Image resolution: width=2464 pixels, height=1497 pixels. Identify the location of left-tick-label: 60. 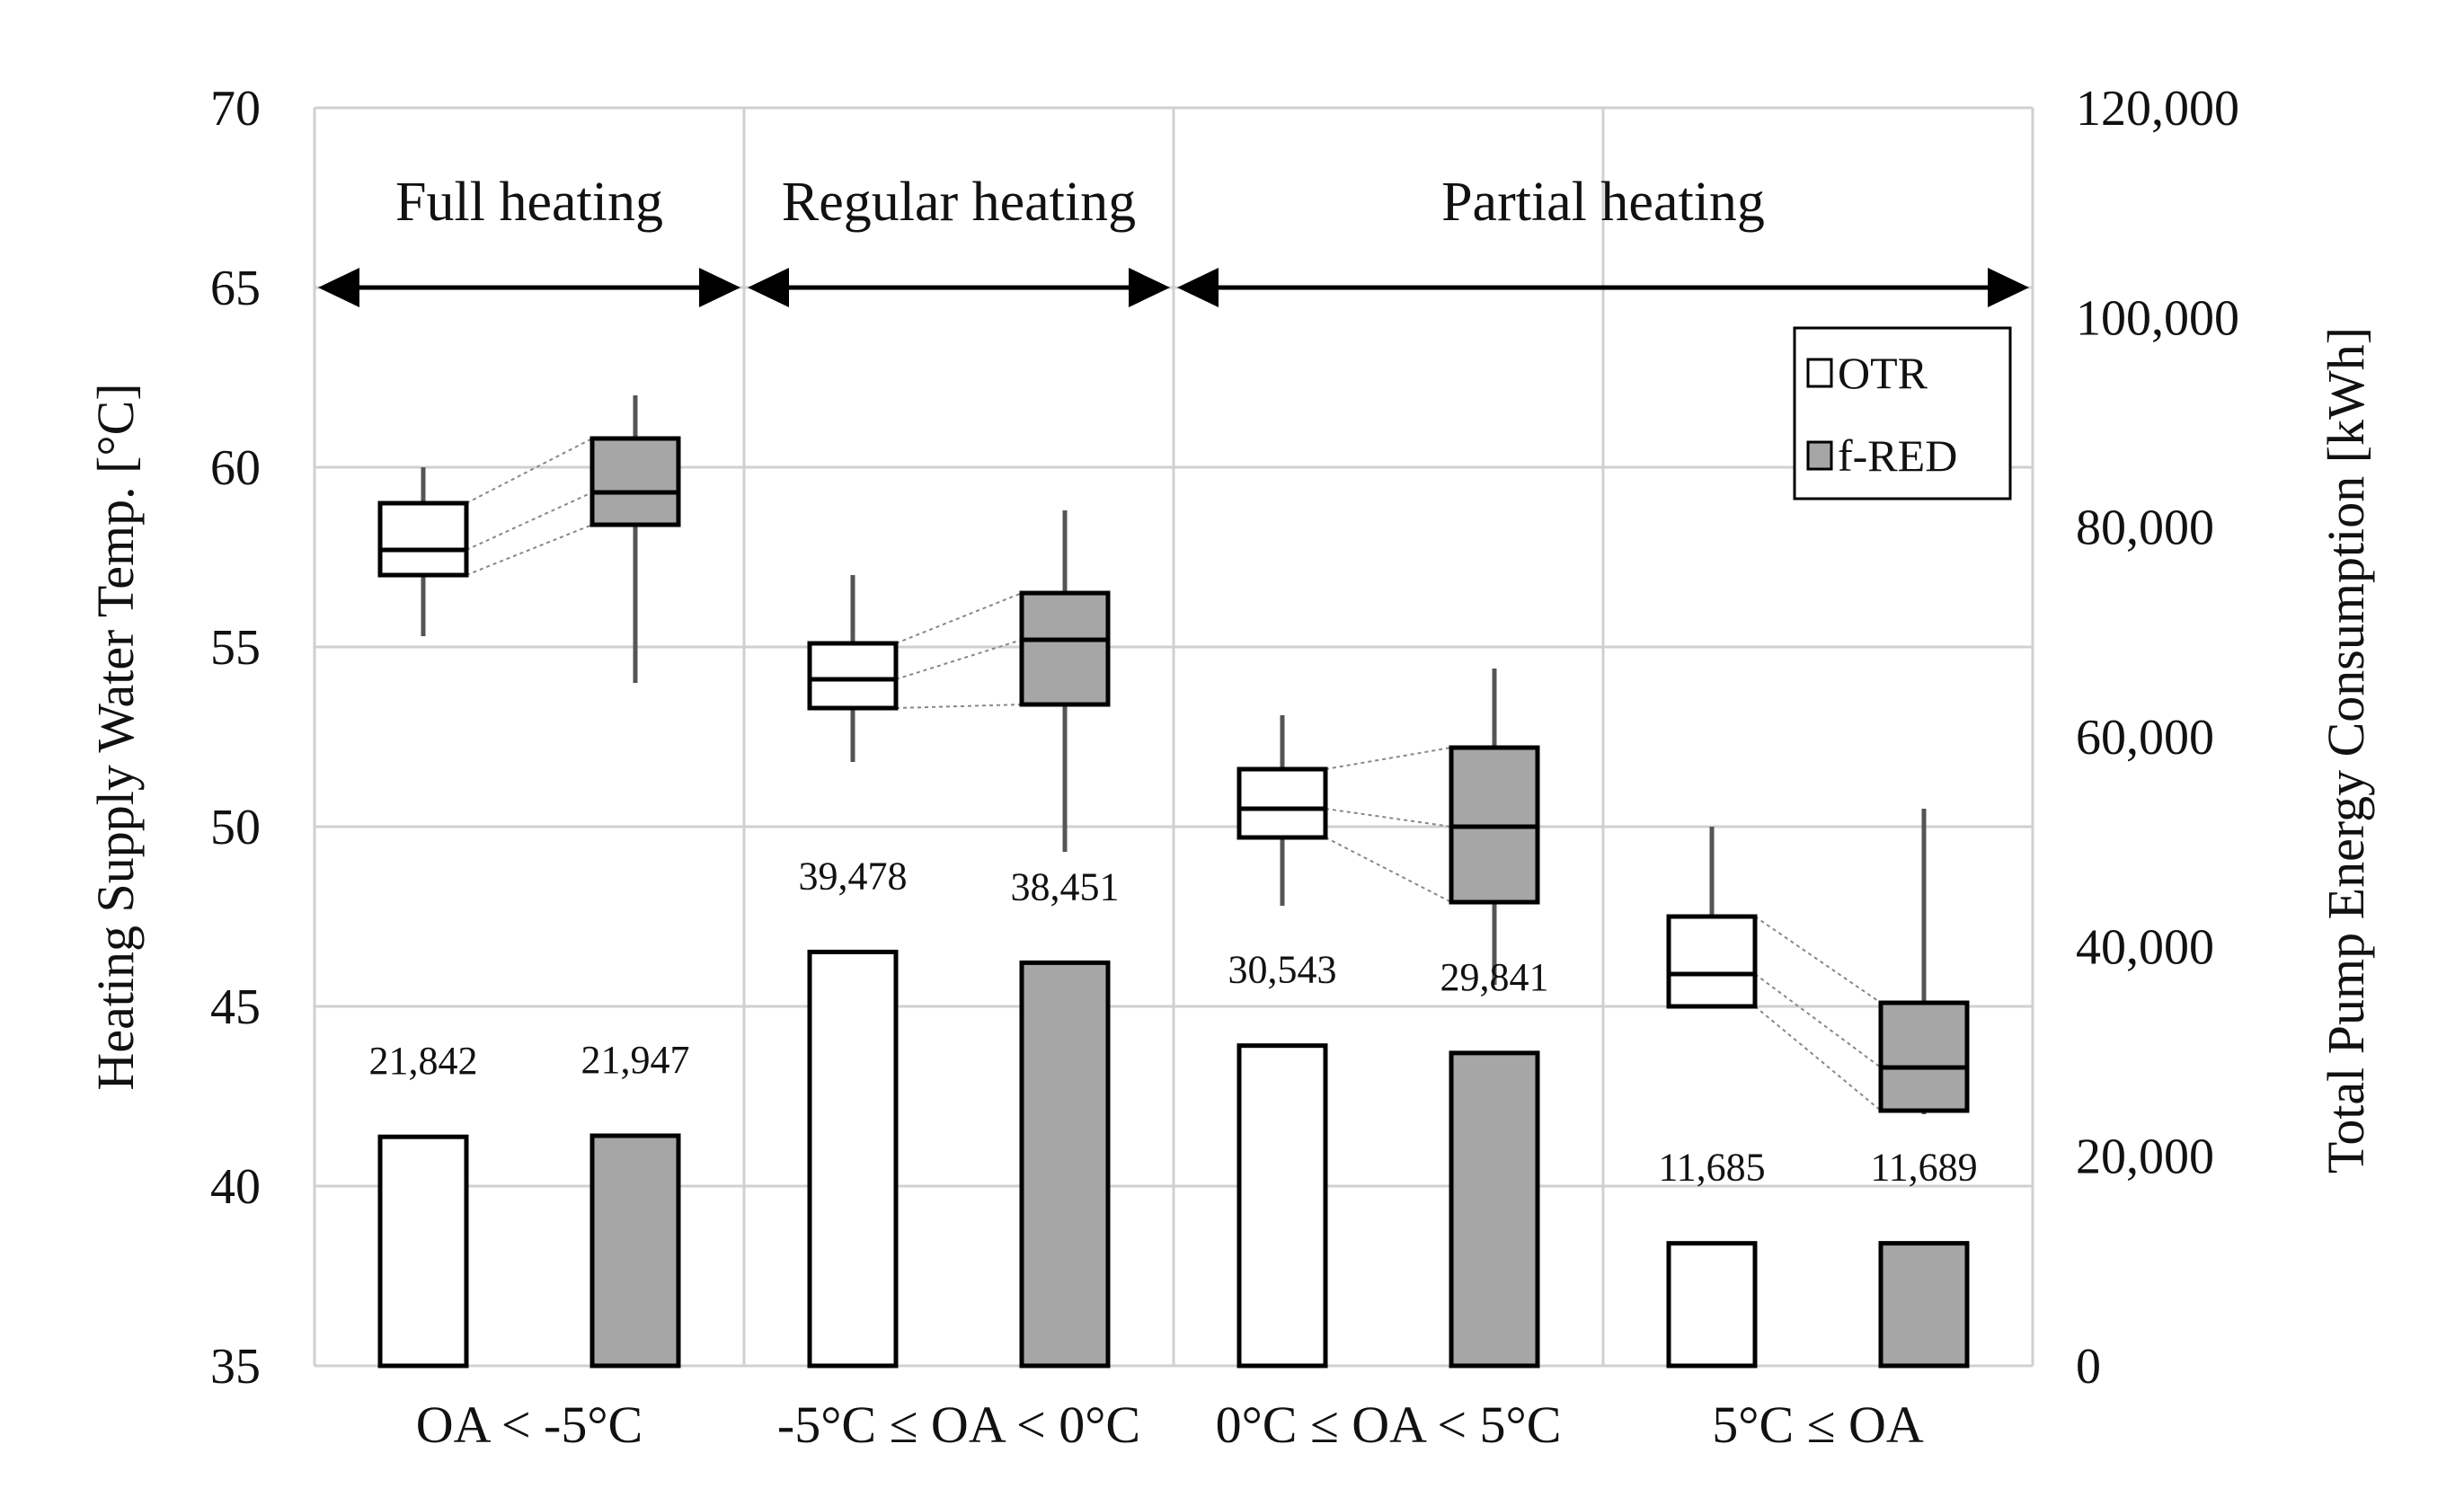
(235, 468).